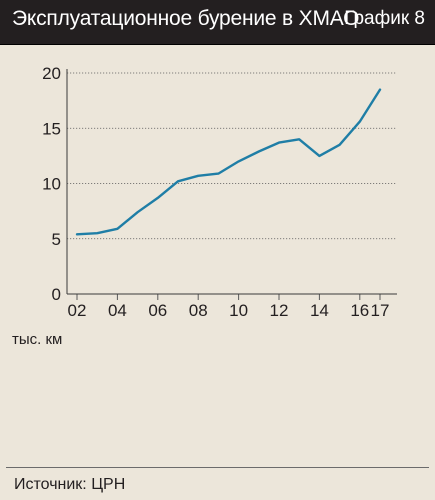  Describe the element at coordinates (70, 484) in the screenshot. I see `source-label: Источник: ЦРН` at that location.